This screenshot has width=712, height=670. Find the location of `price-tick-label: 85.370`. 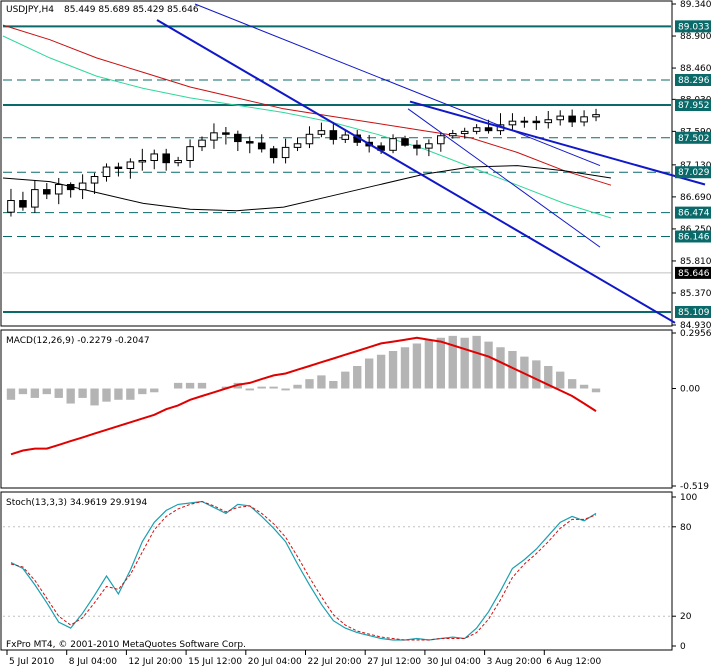

price-tick-label: 85.370 is located at coordinates (696, 294).